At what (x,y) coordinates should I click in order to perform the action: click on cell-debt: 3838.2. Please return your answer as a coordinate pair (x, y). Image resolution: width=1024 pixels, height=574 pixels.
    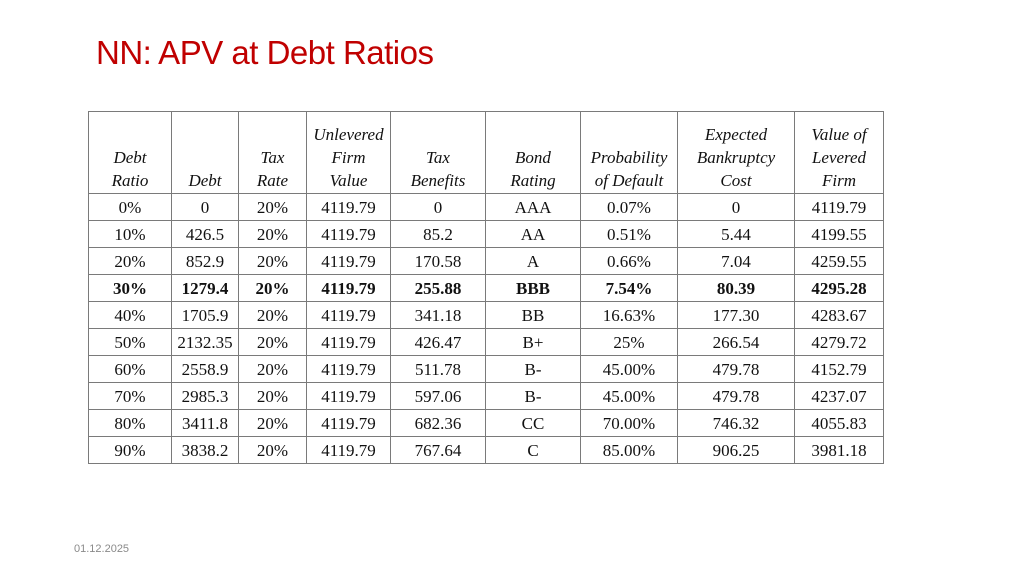
    Looking at the image, I should click on (205, 450).